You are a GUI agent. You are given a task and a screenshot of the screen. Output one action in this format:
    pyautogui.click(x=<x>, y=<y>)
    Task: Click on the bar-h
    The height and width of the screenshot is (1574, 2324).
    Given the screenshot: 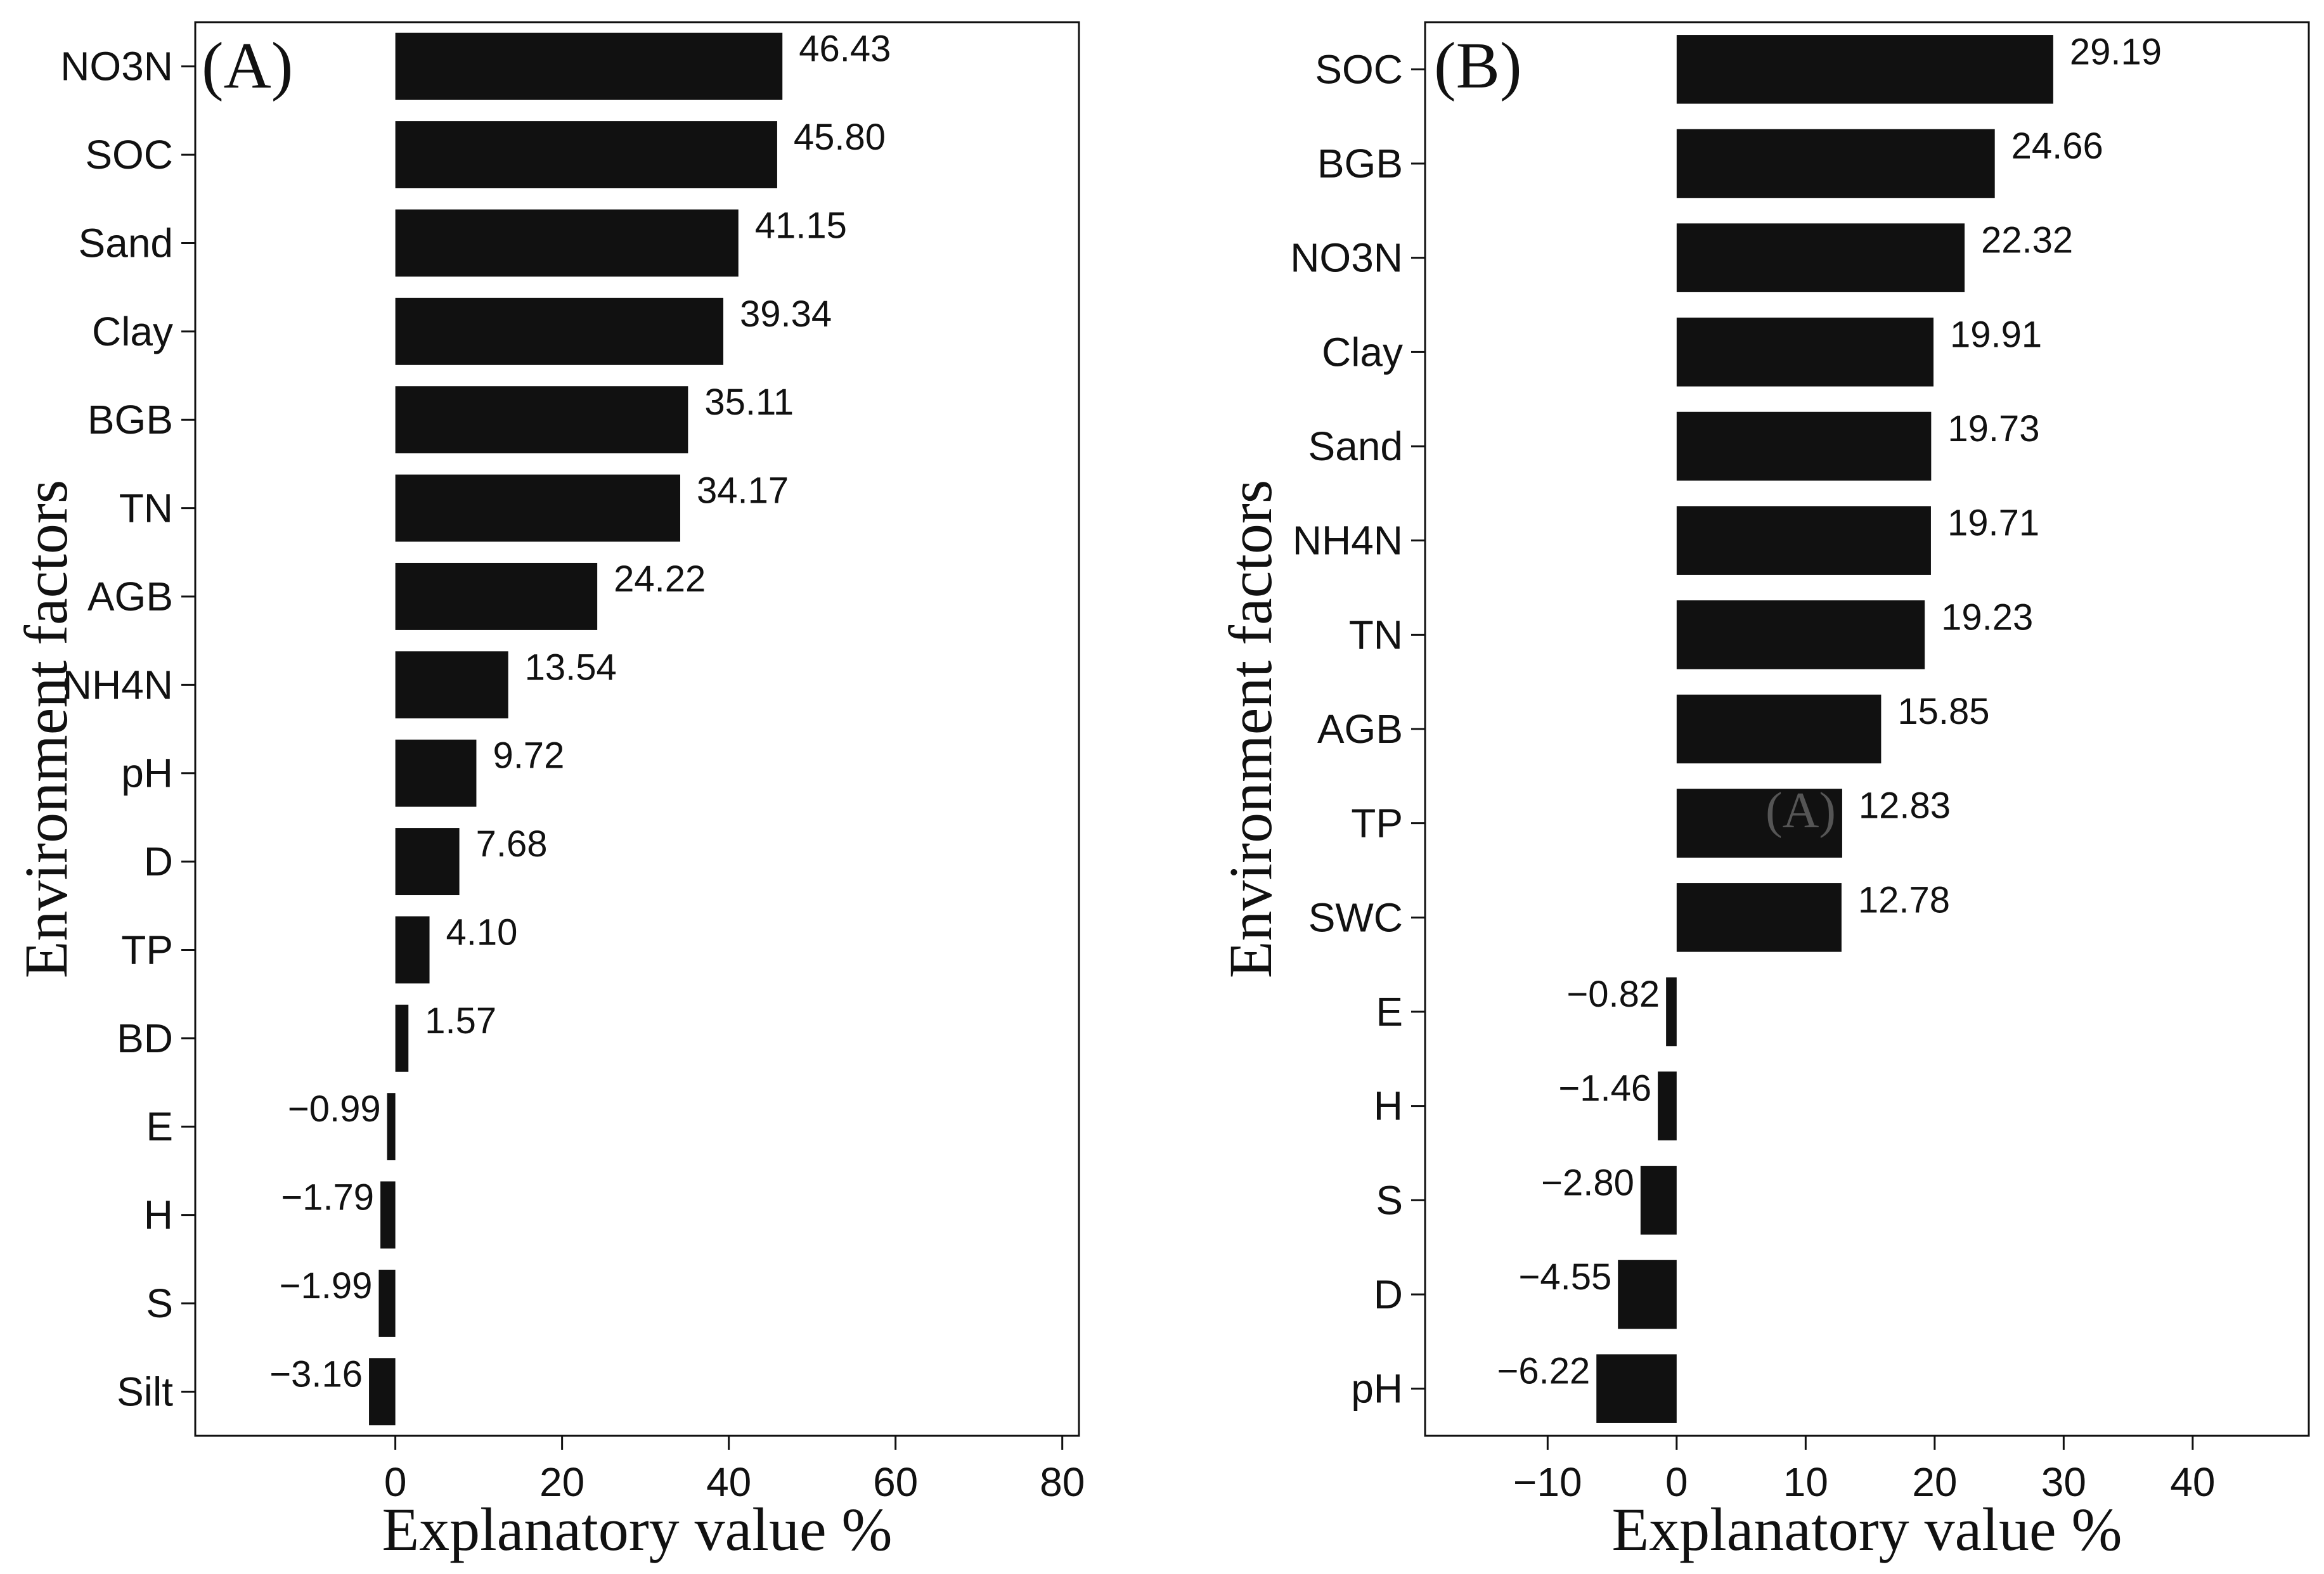 What is the action you would take?
    pyautogui.click(x=1668, y=1105)
    